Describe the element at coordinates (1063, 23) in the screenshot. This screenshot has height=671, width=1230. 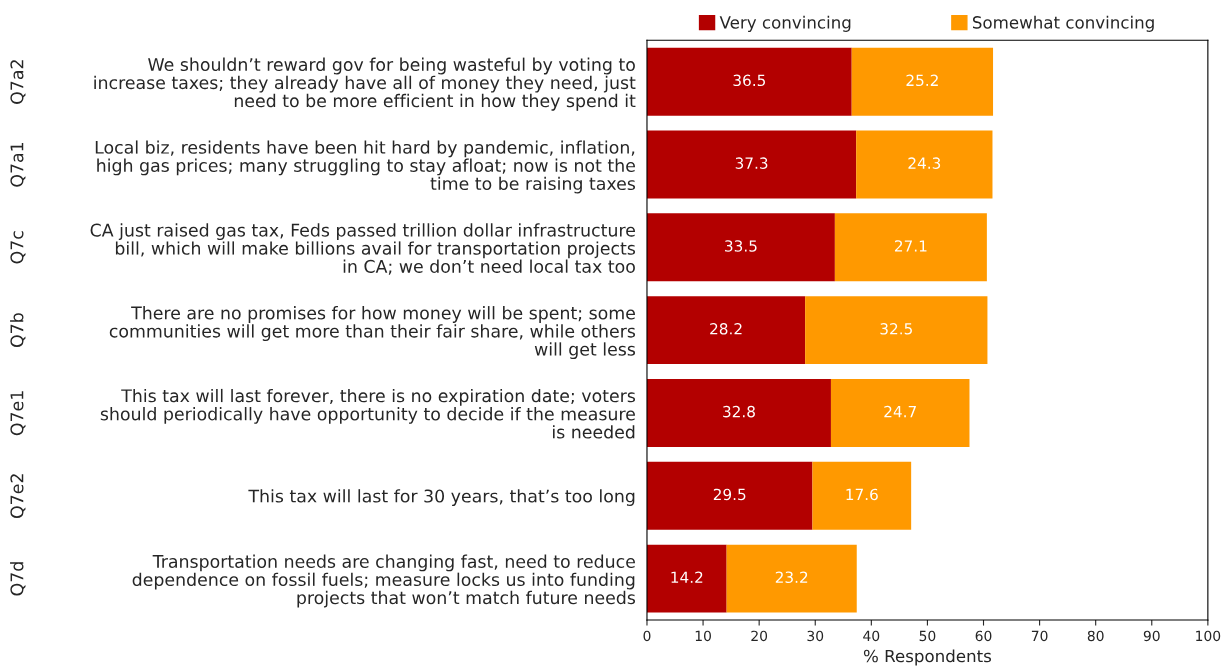
I see `legend-label: Somewhat convincing` at that location.